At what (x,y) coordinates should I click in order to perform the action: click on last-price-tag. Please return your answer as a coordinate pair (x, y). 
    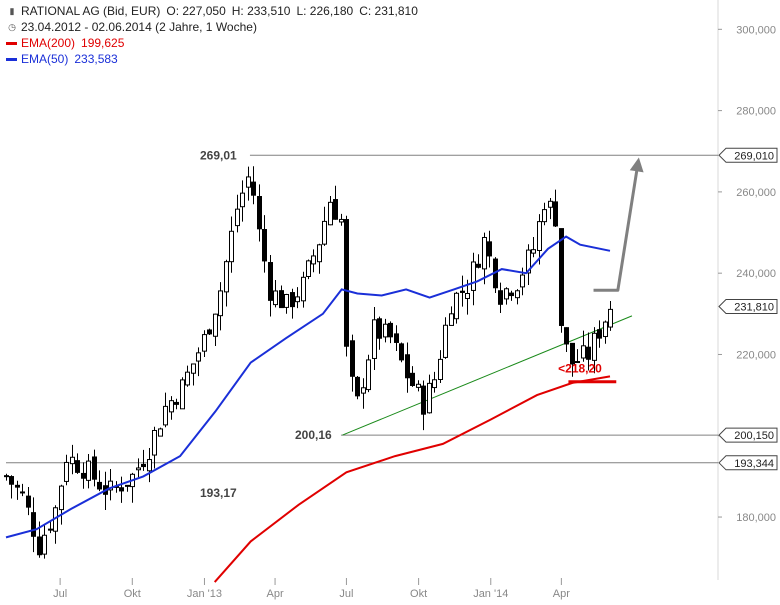
    Looking at the image, I should click on (748, 306).